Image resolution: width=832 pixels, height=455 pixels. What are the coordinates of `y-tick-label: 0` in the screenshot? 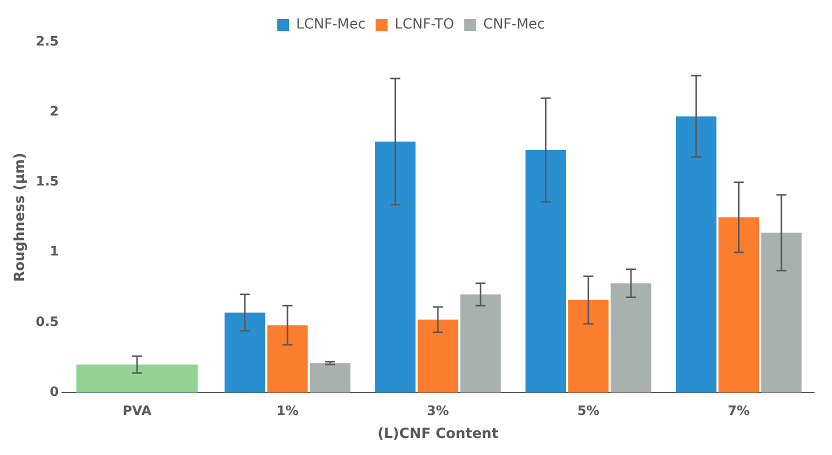 It's located at (54, 392).